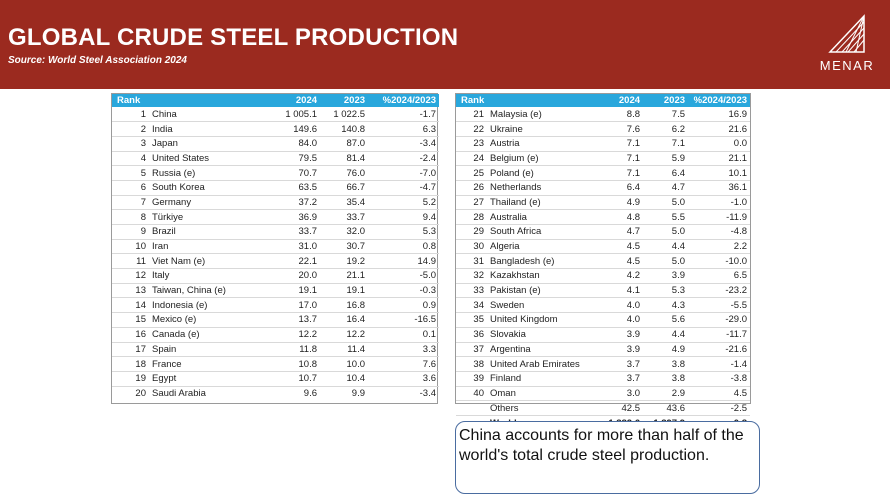 This screenshot has width=890, height=500. Describe the element at coordinates (298, 203) in the screenshot. I see `value-2024-cell: 37.2` at that location.